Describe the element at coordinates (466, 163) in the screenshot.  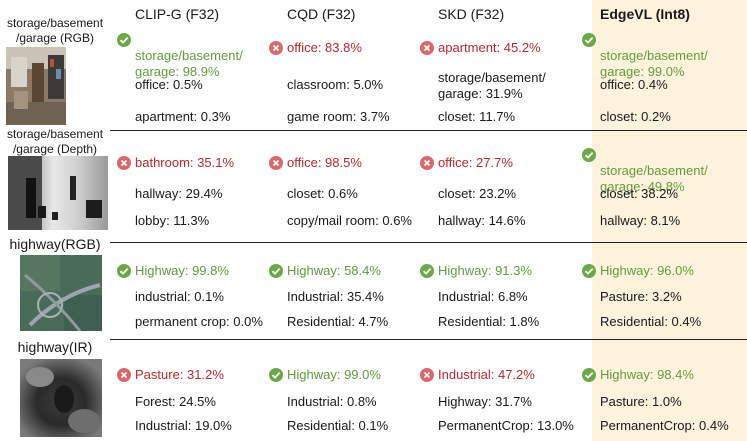
I see `cell-top-prediction: office: 27.7%` at that location.